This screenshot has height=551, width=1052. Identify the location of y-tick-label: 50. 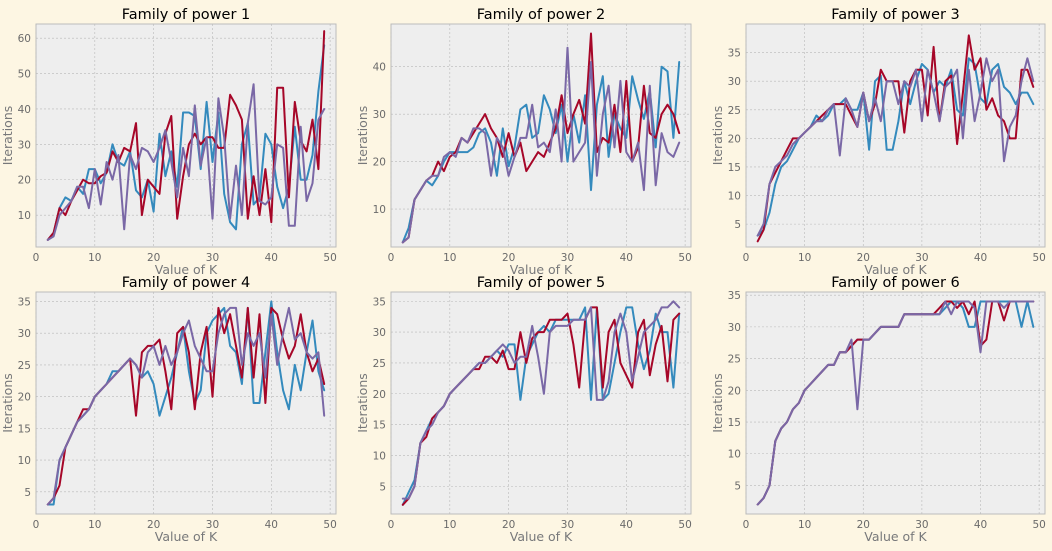
(24, 75).